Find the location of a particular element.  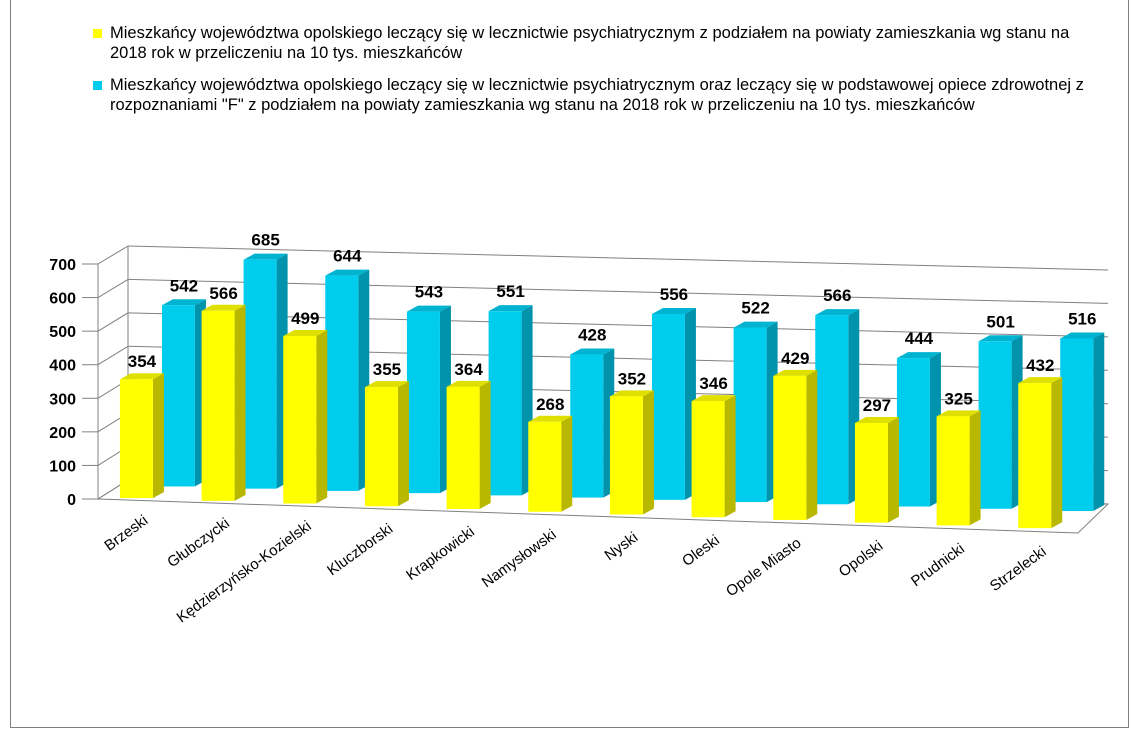

data-label-series-1: 364 is located at coordinates (468, 369).